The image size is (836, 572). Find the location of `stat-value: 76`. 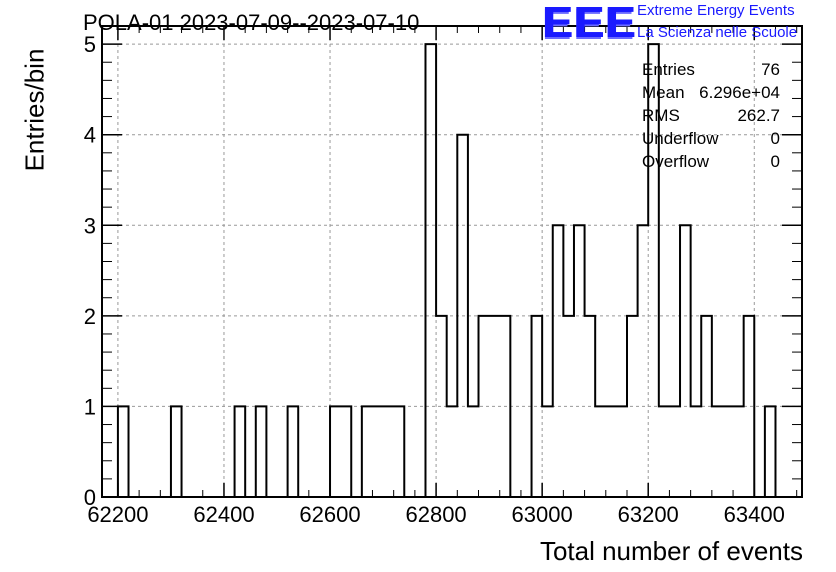

stat-value: 76 is located at coordinates (770, 69).